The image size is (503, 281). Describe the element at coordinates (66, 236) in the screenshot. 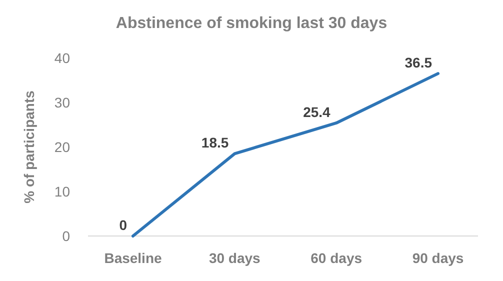

I see `y-tick-label: 0` at that location.